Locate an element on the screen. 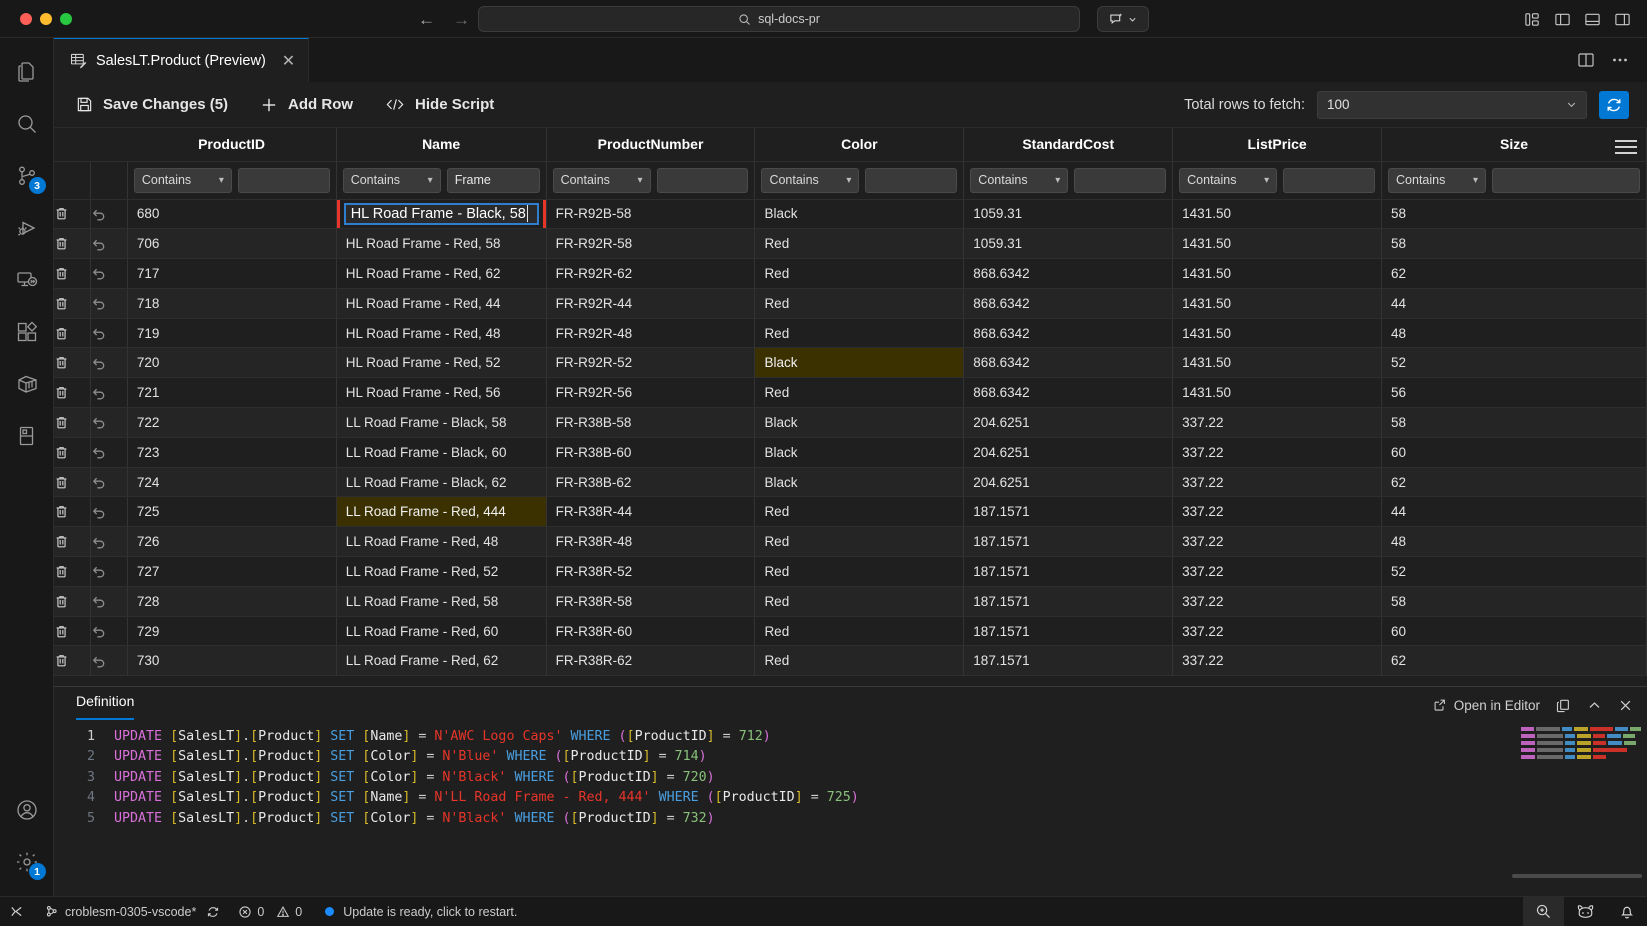 The height and width of the screenshot is (926, 1647). sync-icon is located at coordinates (213, 912).